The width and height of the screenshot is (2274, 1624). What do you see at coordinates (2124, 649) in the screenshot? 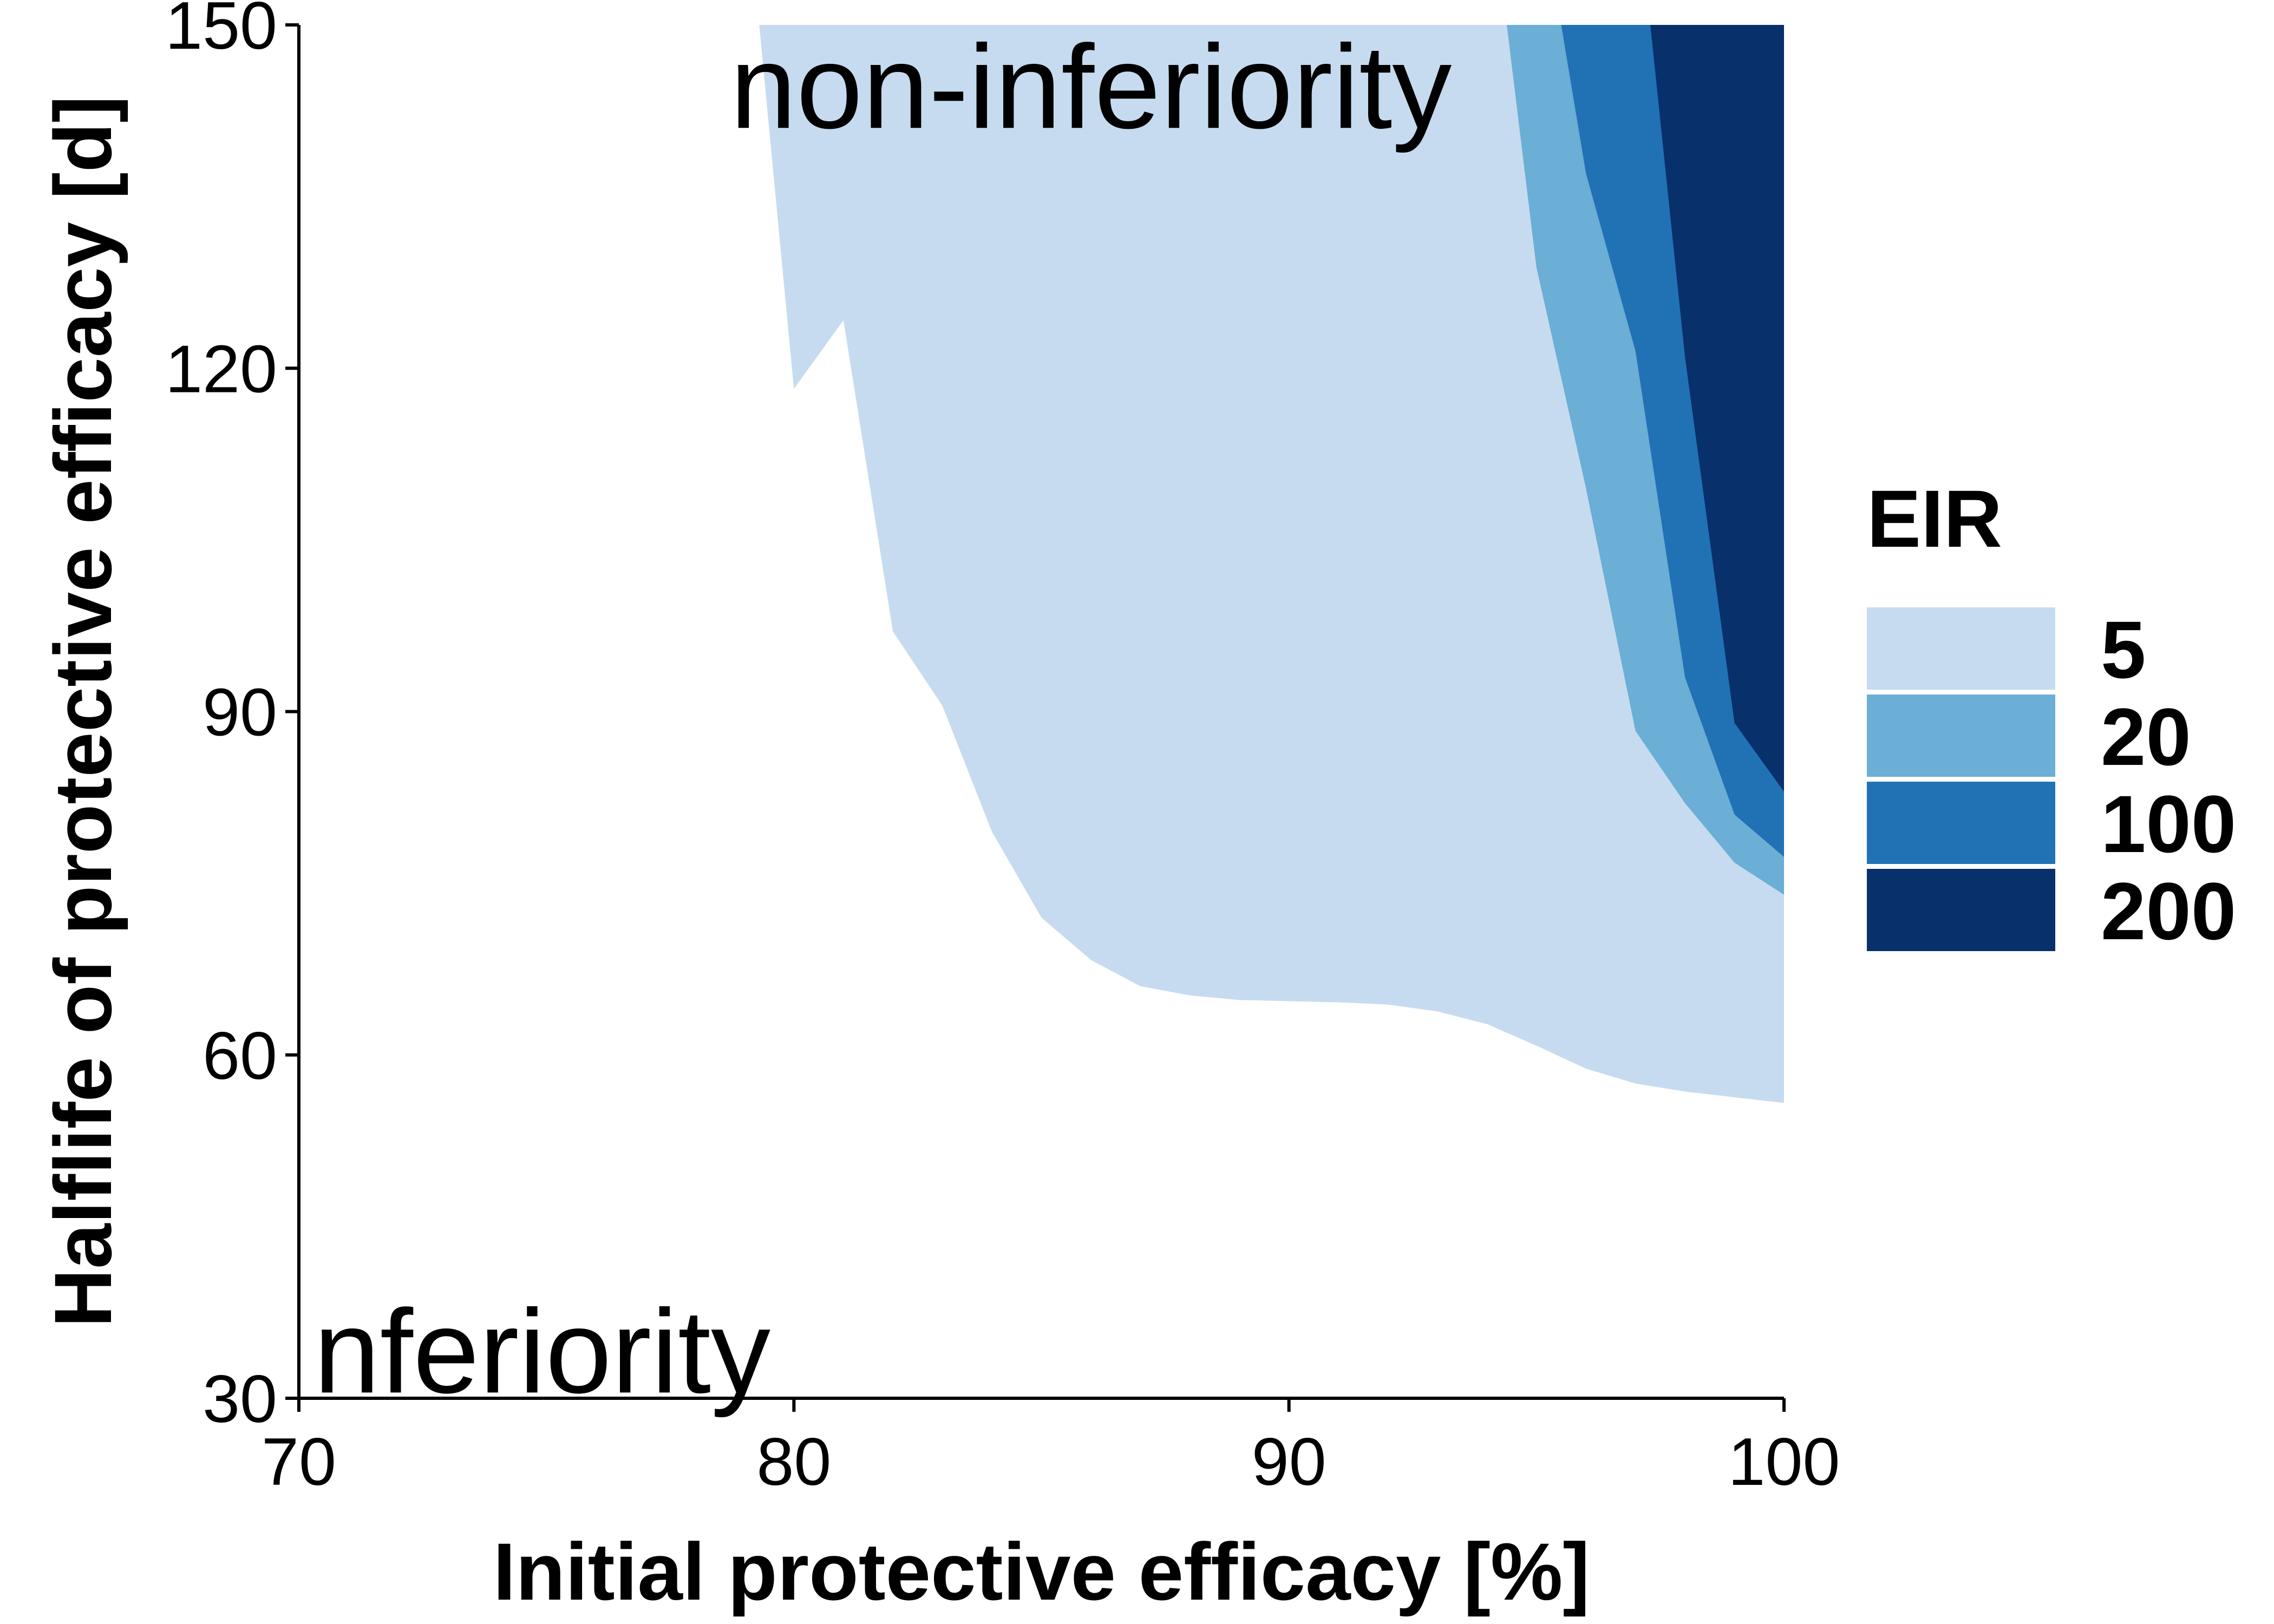
I see `legend-label: 5` at bounding box center [2124, 649].